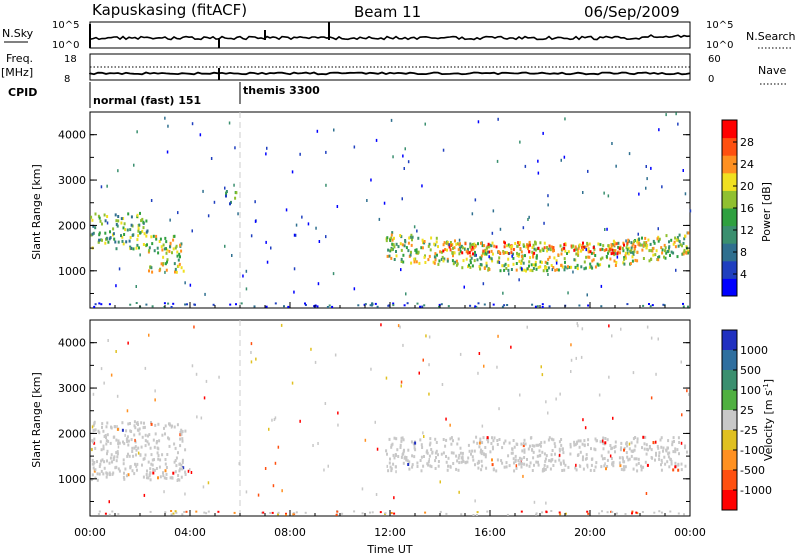 The height and width of the screenshot is (558, 800). I want to click on time-xtick-6: 00:00, so click(690, 532).